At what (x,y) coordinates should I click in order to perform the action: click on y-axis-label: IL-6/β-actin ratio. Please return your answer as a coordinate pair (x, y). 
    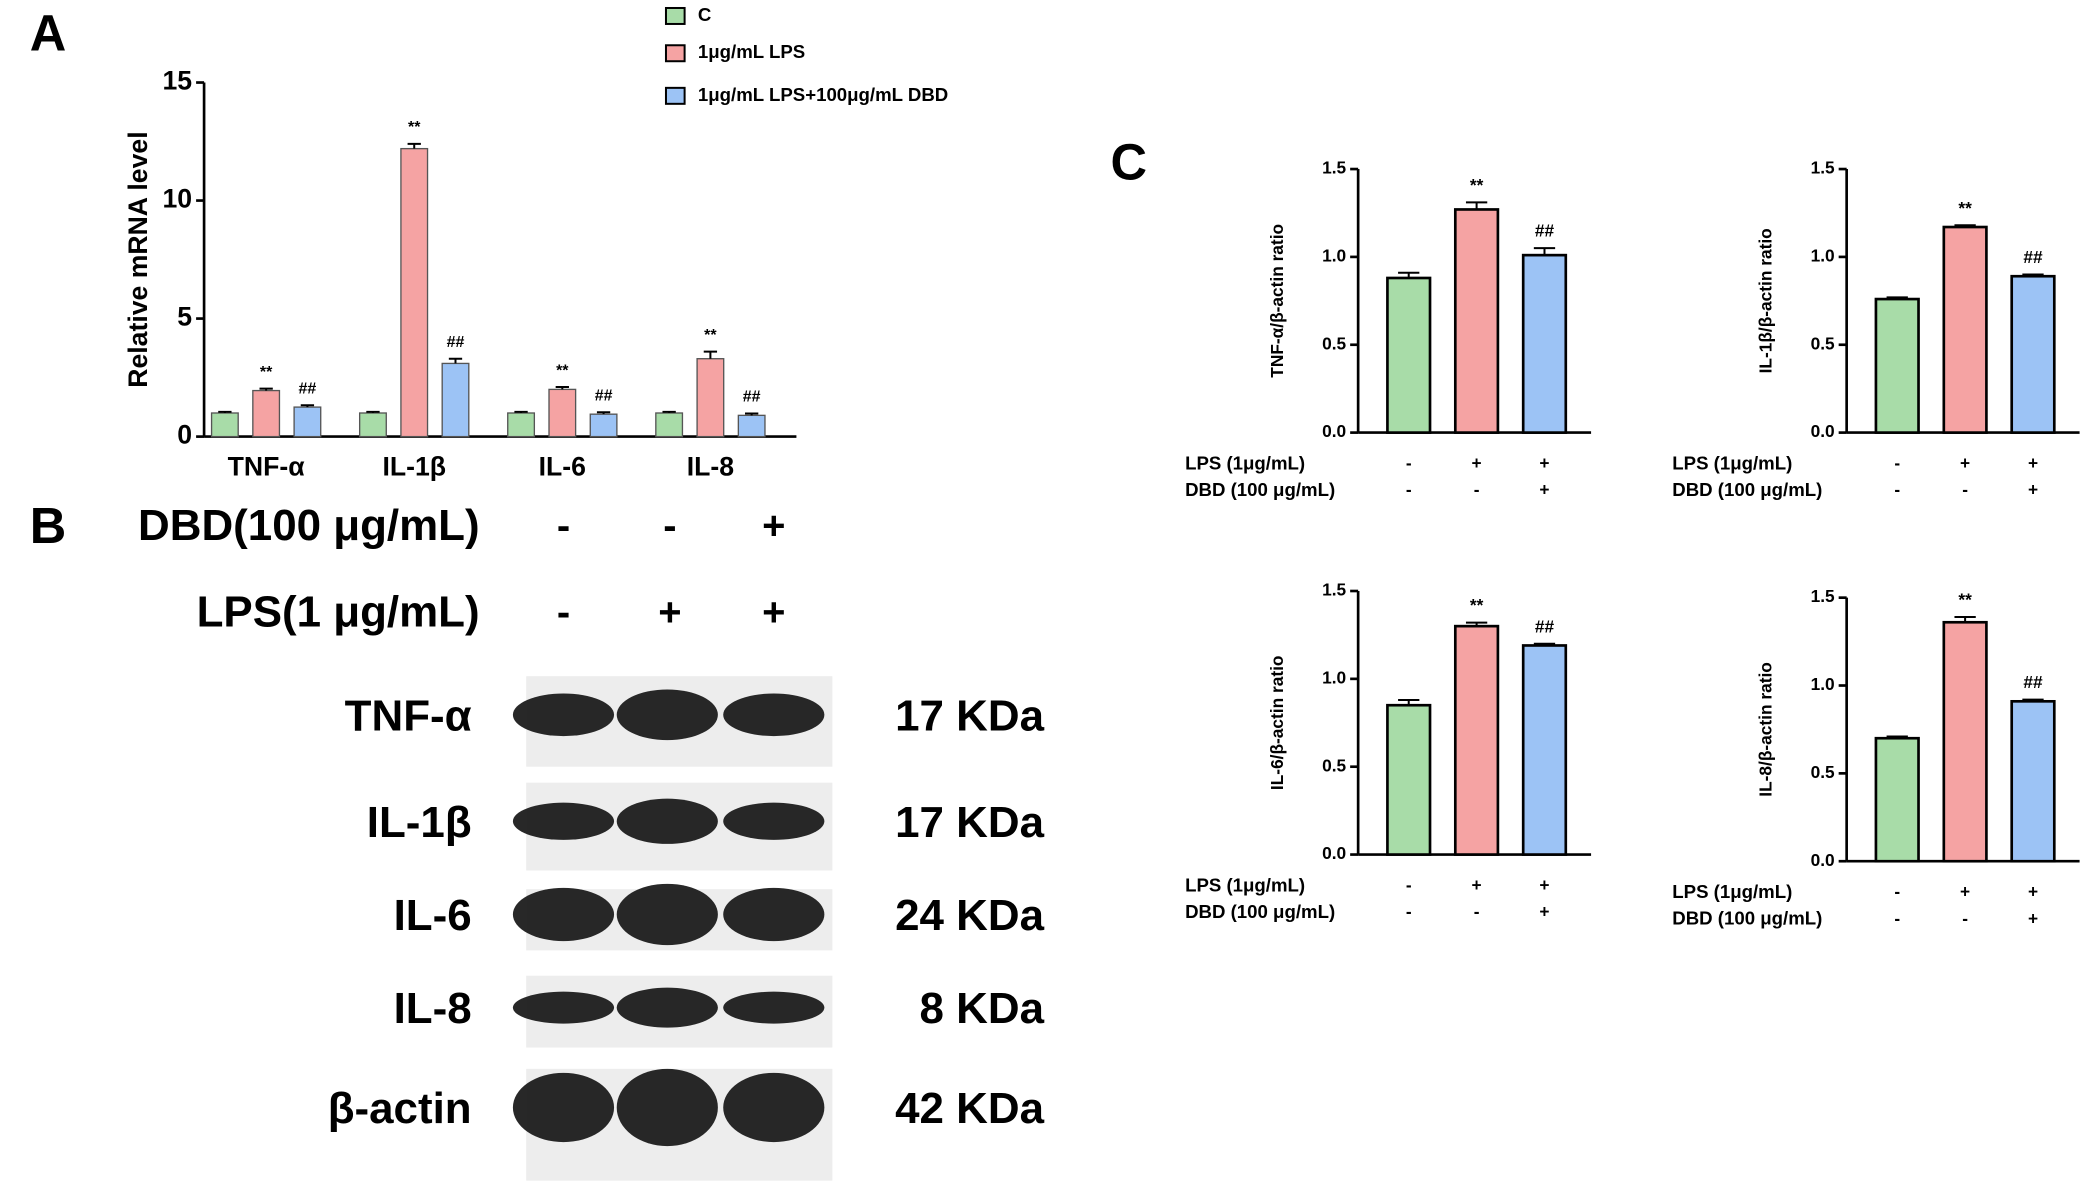
    Looking at the image, I should click on (1277, 723).